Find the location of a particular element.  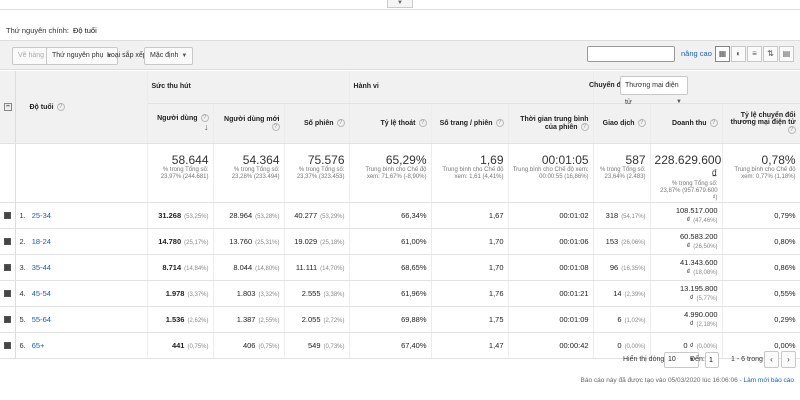

conversion-cell: 0,29% is located at coordinates (761, 319).